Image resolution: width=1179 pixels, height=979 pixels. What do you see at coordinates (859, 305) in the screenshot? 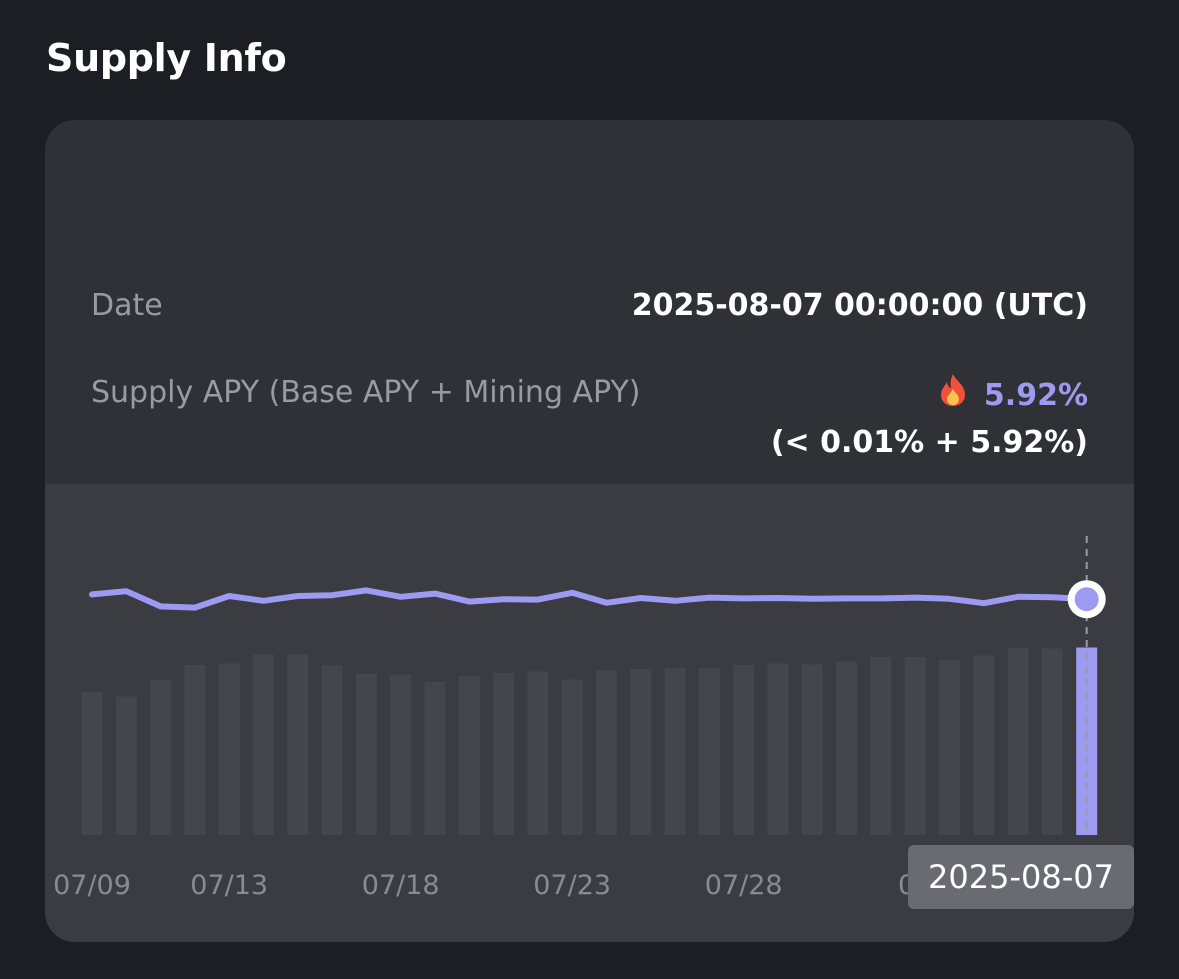
I see `date-value: 2025-08-07 00:00:00 (UTC)` at bounding box center [859, 305].